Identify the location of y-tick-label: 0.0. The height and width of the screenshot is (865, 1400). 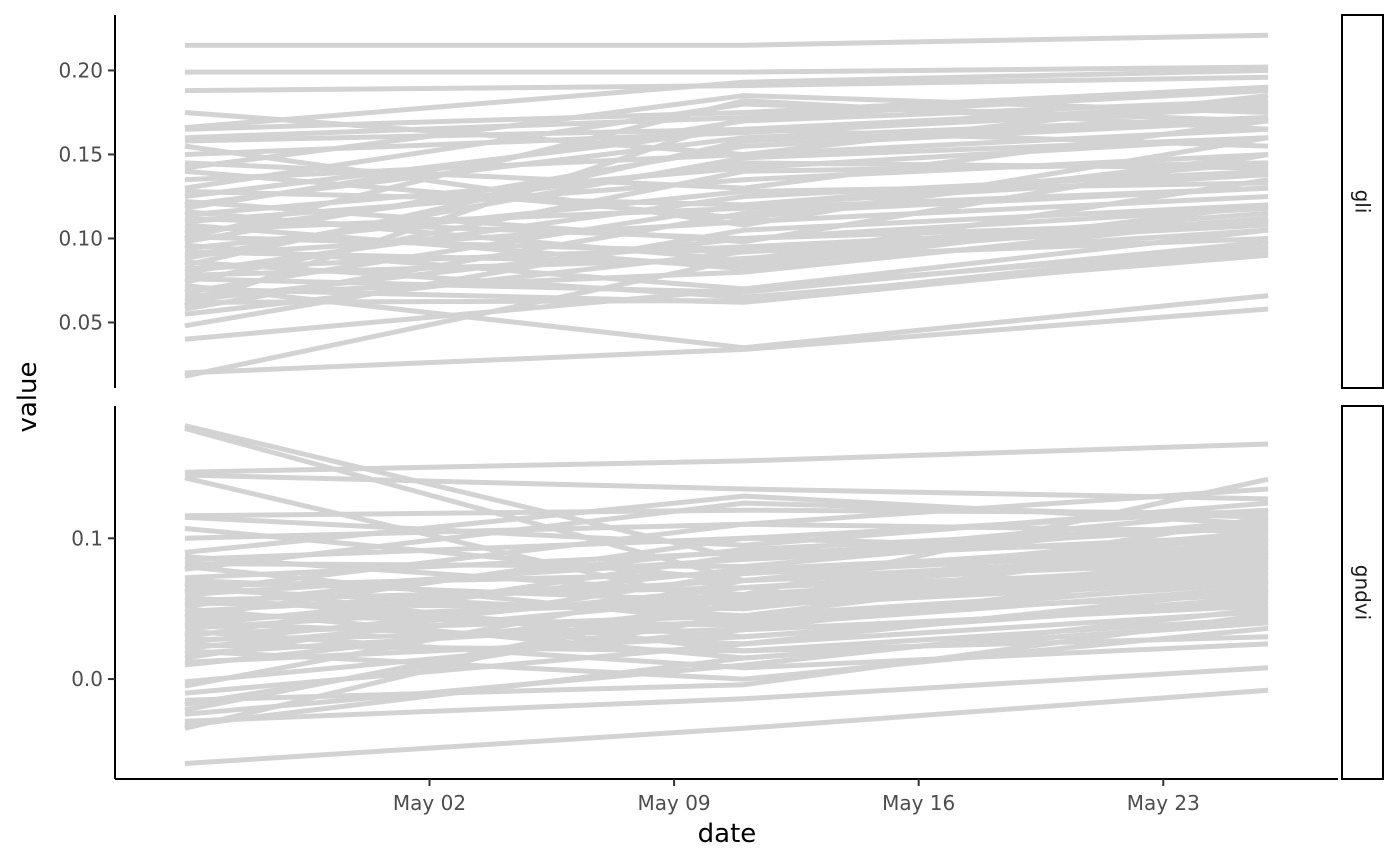
(87, 679).